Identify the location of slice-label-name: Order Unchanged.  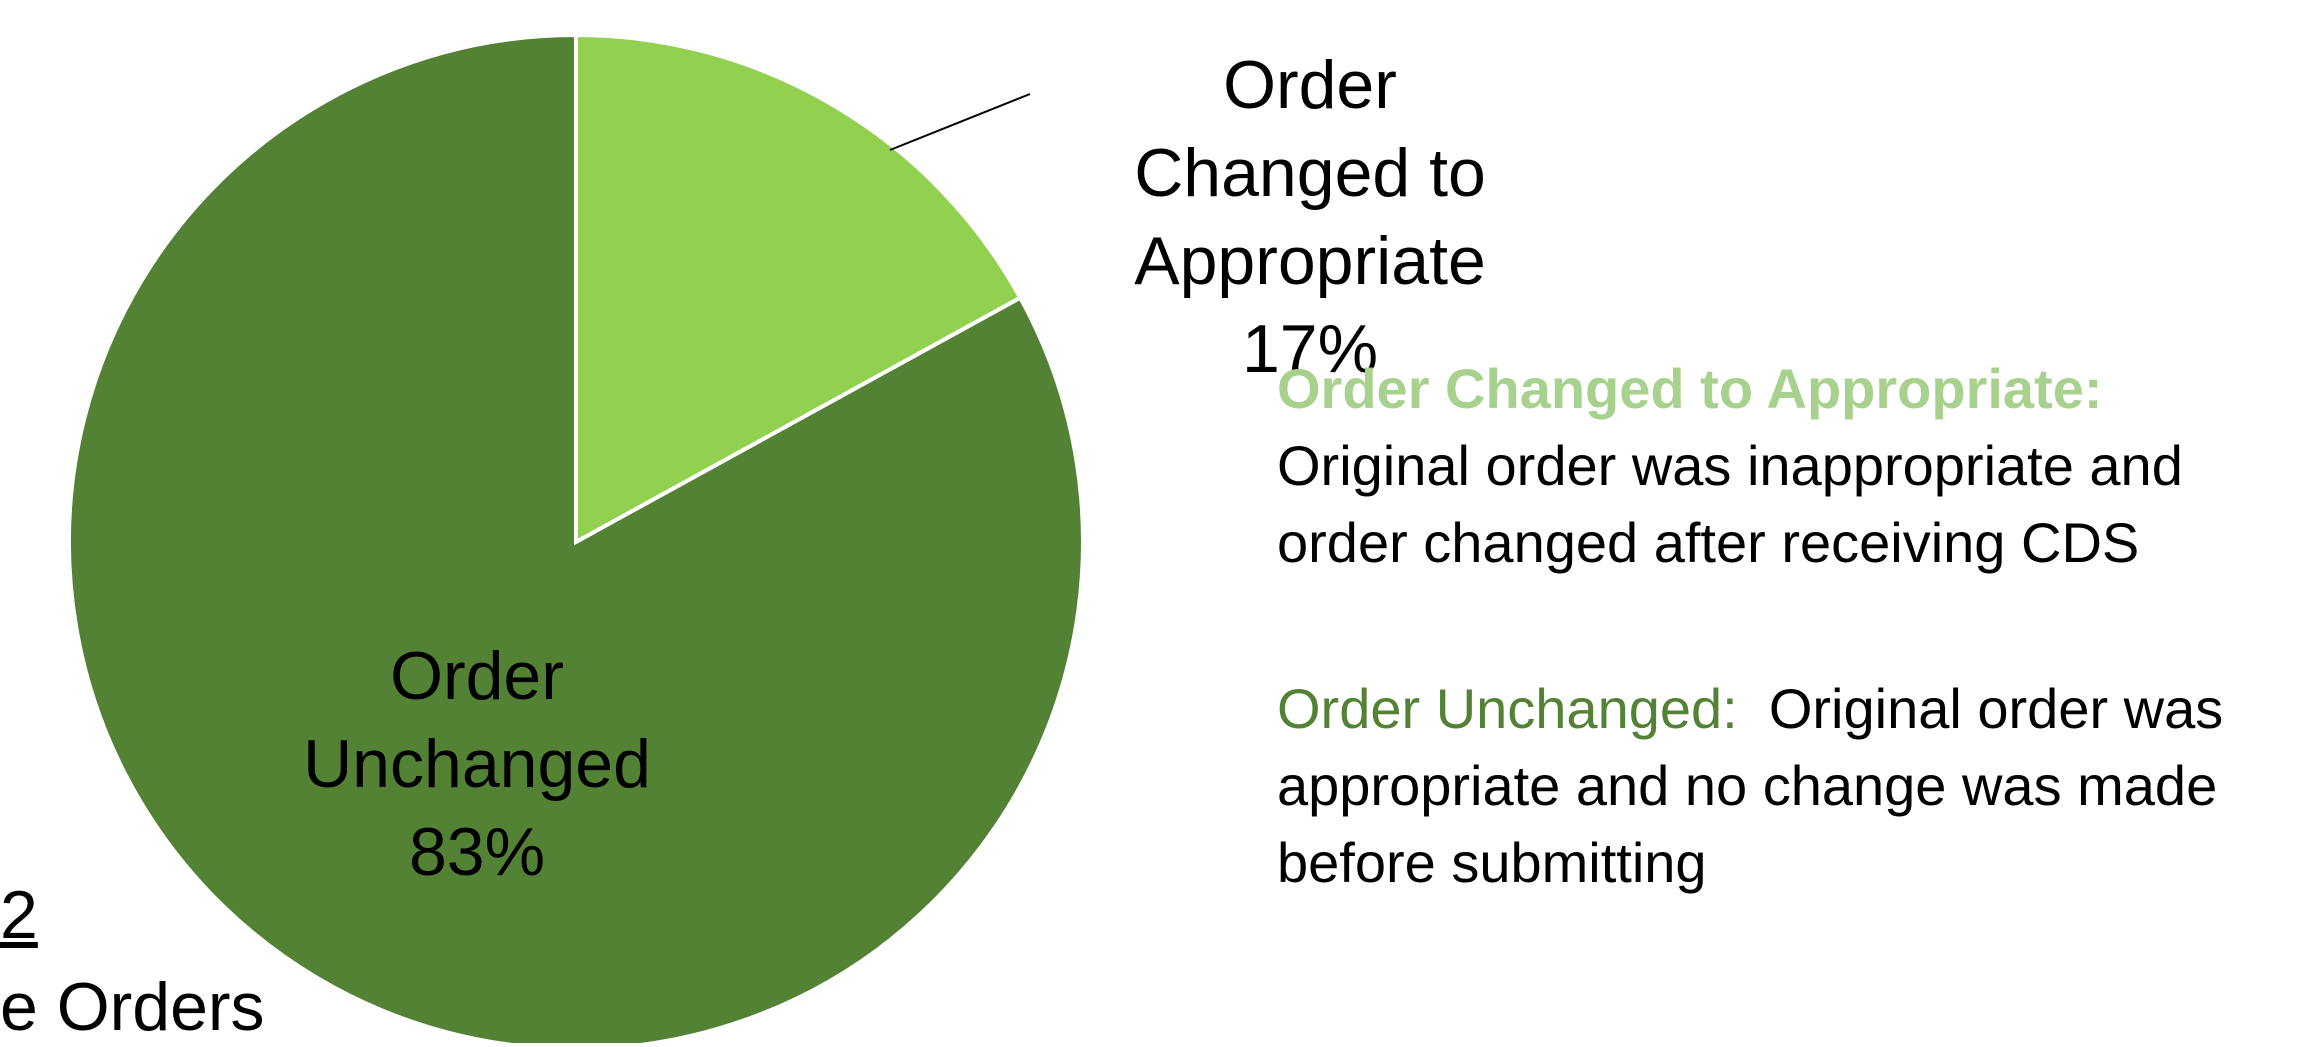
(477, 720).